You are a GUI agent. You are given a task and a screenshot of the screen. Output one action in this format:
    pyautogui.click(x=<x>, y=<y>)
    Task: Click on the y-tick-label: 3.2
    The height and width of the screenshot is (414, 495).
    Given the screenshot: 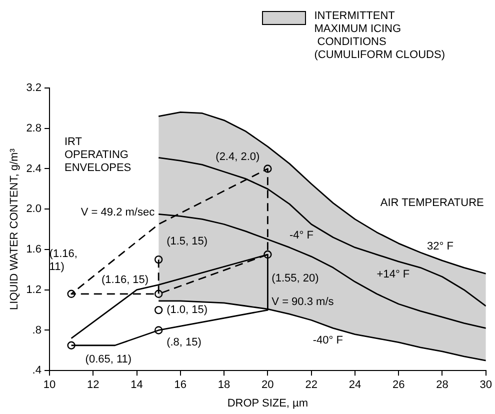 What is the action you would take?
    pyautogui.click(x=34, y=88)
    